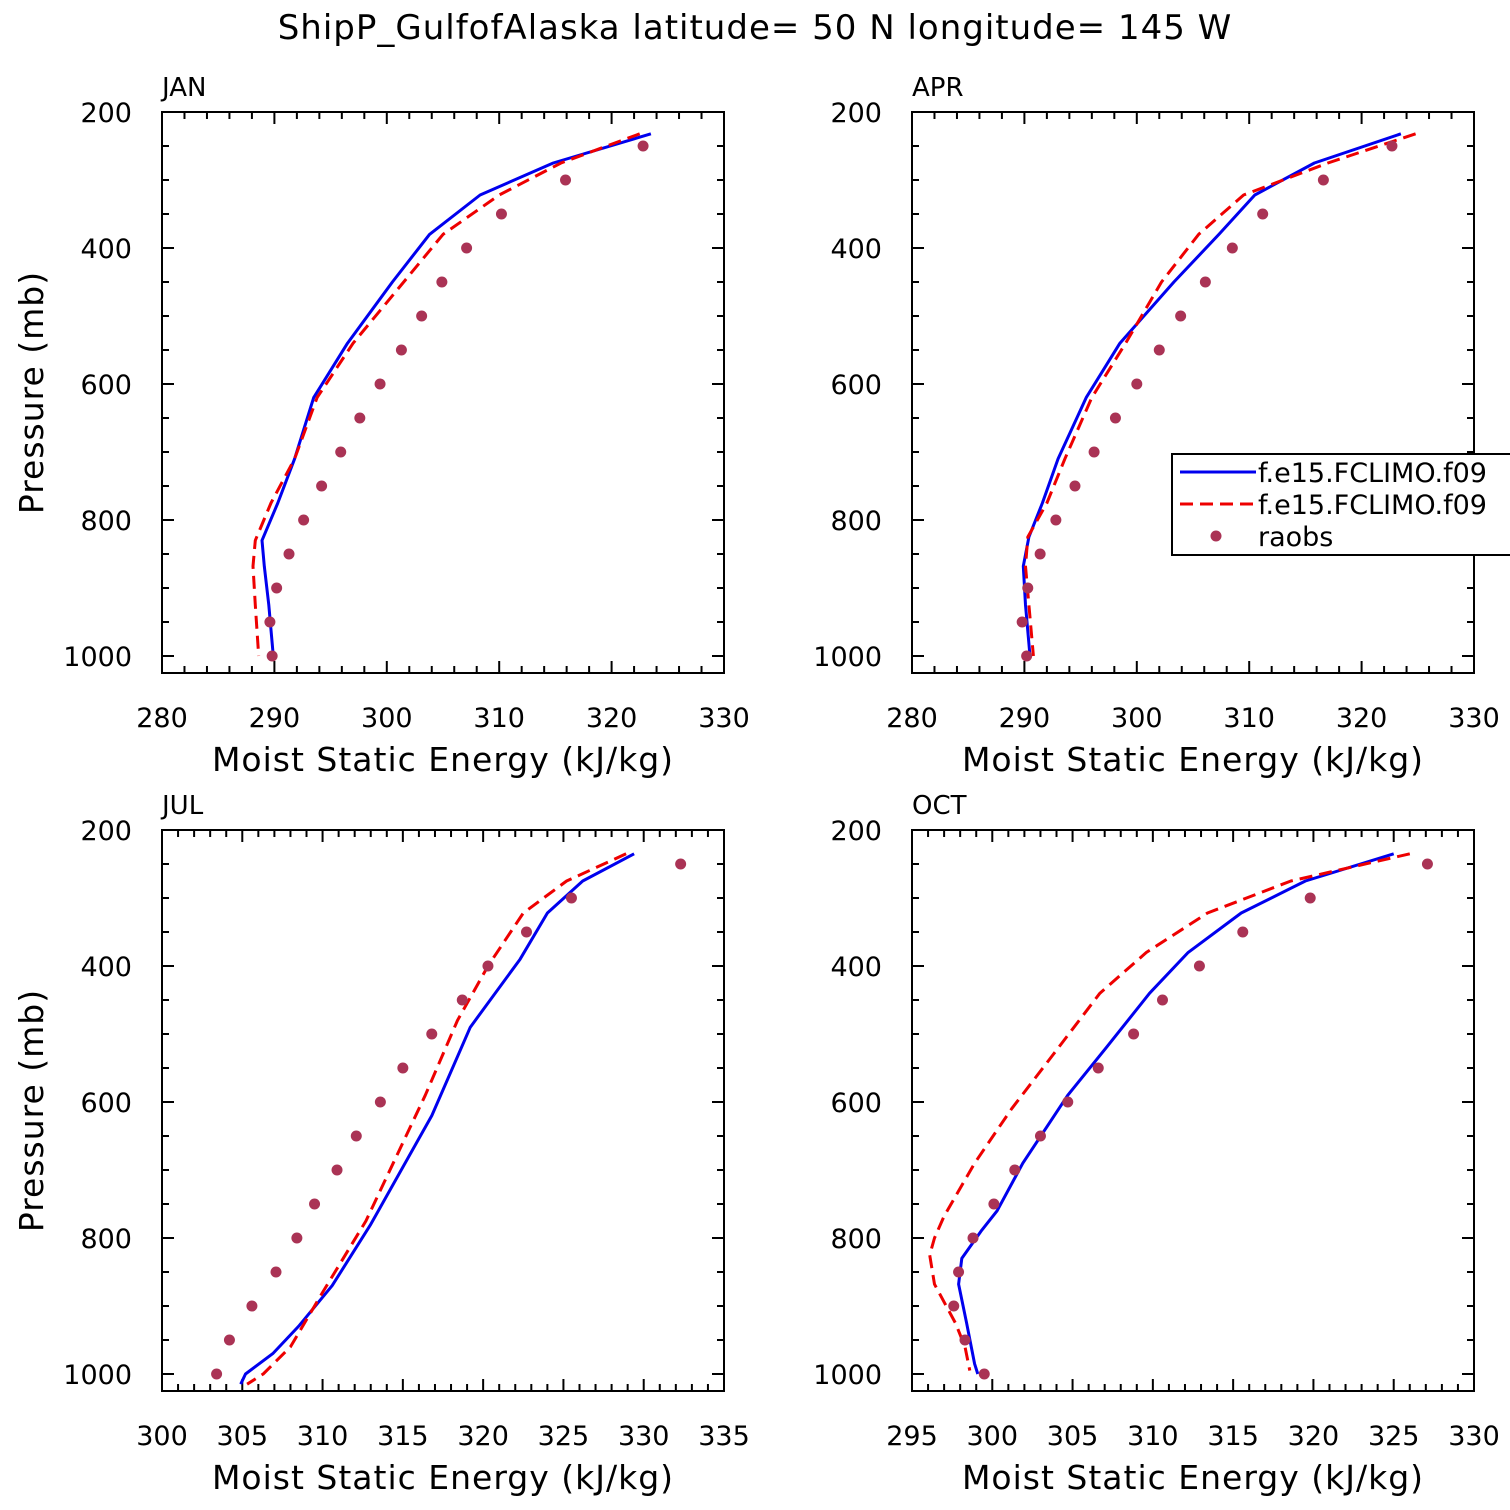 The width and height of the screenshot is (1510, 1510). What do you see at coordinates (612, 718) in the screenshot?
I see `x-tick-label: 320` at bounding box center [612, 718].